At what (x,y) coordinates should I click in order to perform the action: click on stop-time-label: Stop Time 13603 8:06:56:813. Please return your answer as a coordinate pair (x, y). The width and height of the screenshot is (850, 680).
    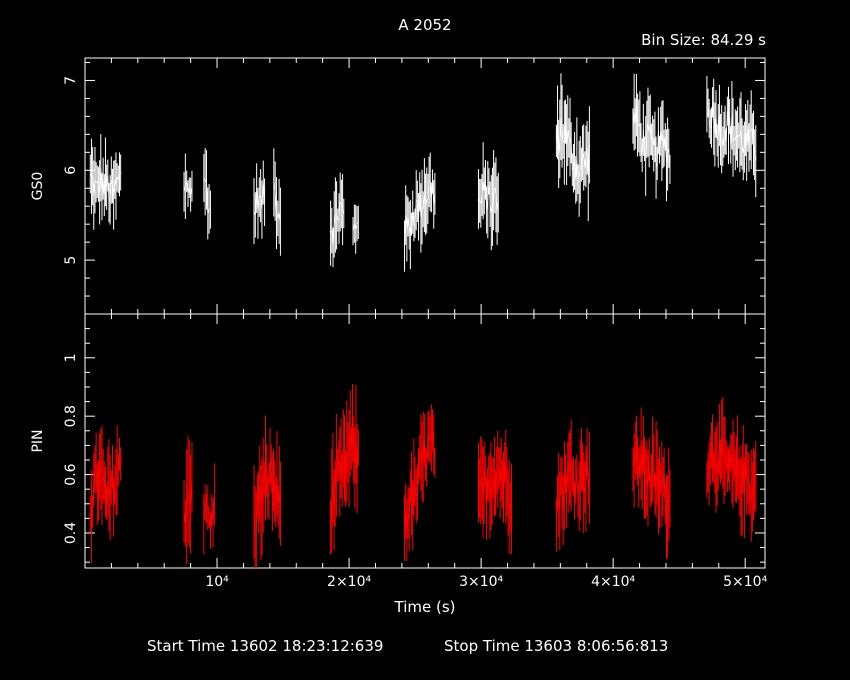
    Looking at the image, I should click on (556, 646).